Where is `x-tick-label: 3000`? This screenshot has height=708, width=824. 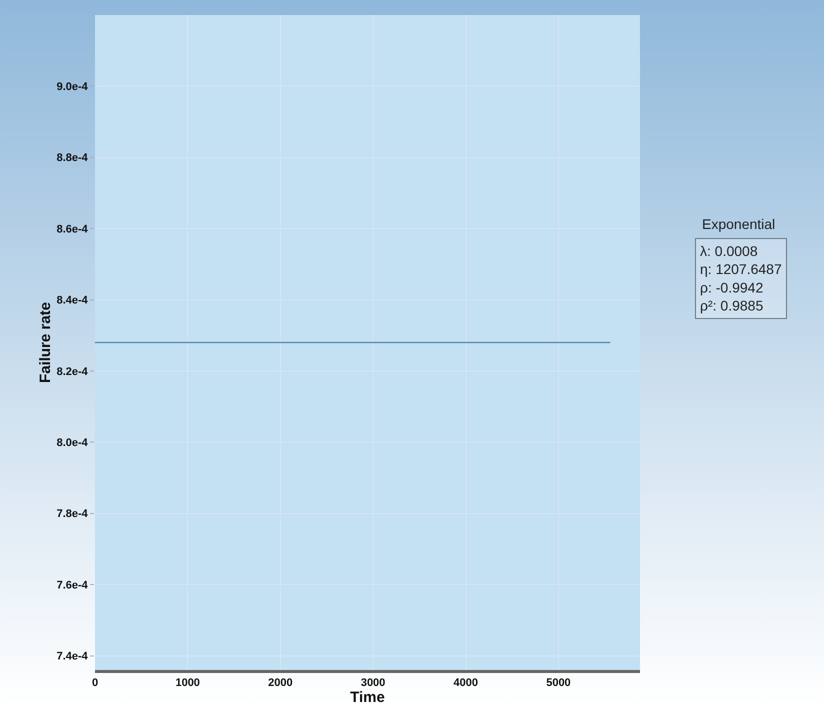 x-tick-label: 3000 is located at coordinates (373, 683).